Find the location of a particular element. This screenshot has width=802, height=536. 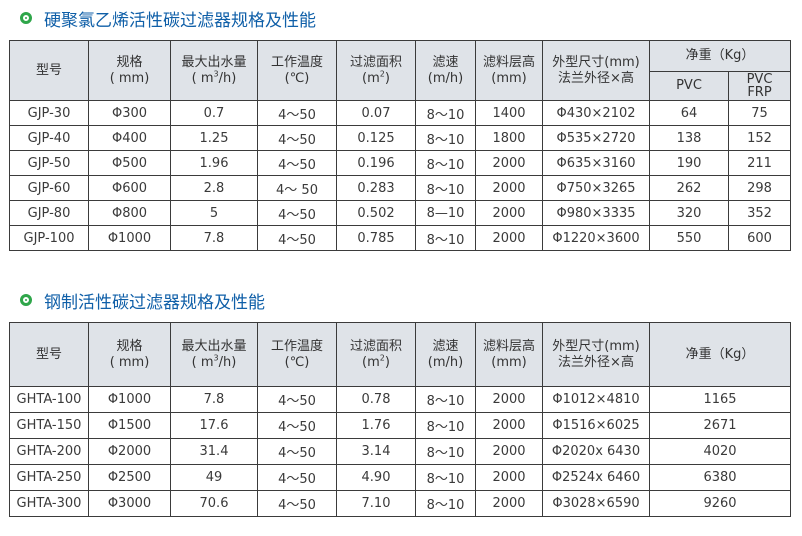

cell-dimensions: Φ3028×6590 is located at coordinates (596, 503).